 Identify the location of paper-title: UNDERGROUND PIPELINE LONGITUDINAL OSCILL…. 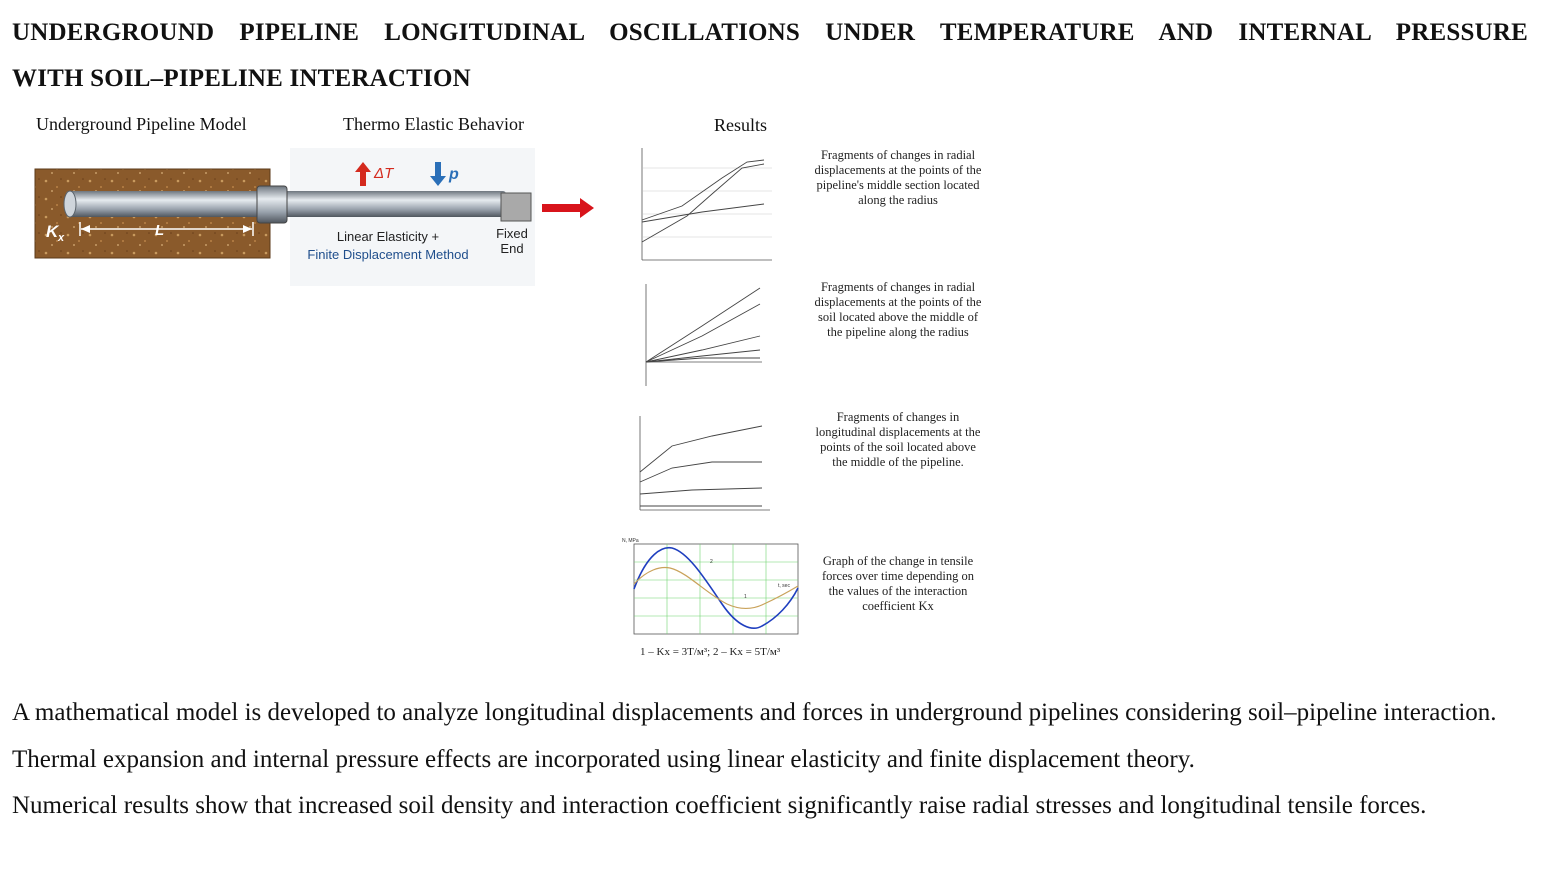
(770, 56).